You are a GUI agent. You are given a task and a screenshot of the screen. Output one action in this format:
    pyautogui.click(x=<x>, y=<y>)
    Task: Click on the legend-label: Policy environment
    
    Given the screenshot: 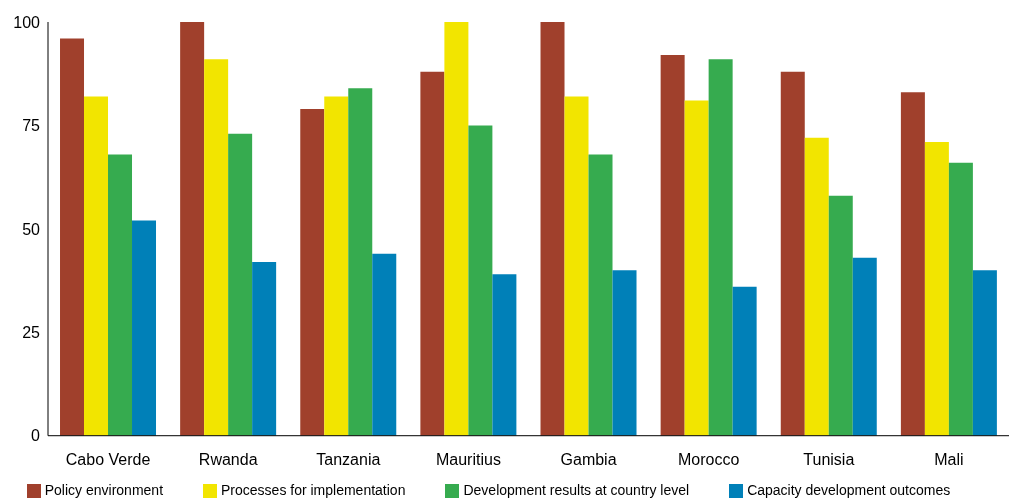 What is the action you would take?
    pyautogui.click(x=104, y=489)
    